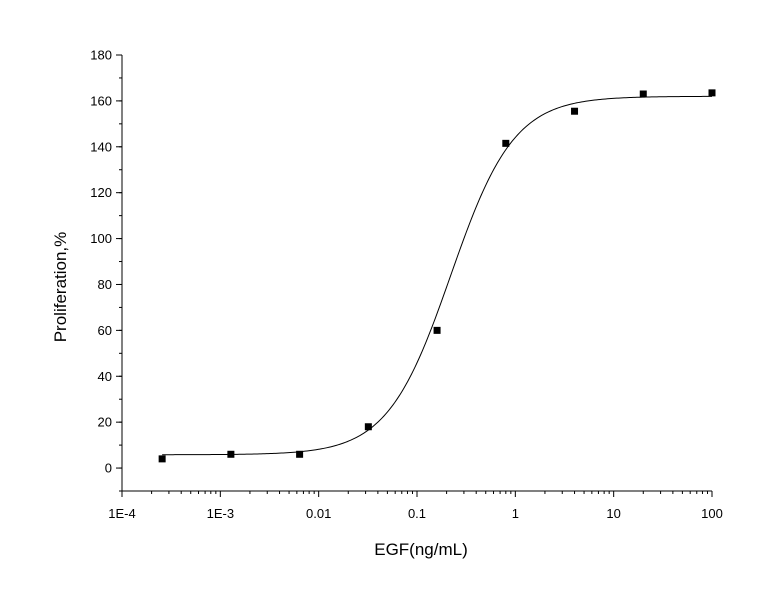  I want to click on x-tick-label: 0.1, so click(417, 513).